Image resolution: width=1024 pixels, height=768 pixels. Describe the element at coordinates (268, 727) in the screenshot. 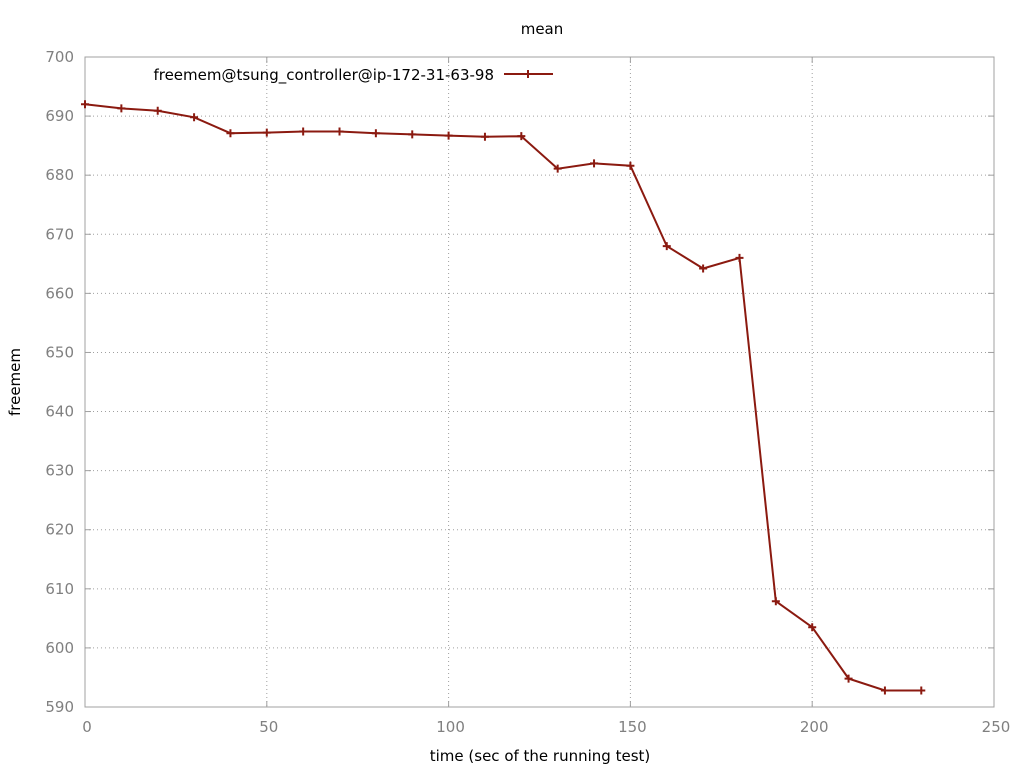

I see `x-tick-label: 50` at that location.